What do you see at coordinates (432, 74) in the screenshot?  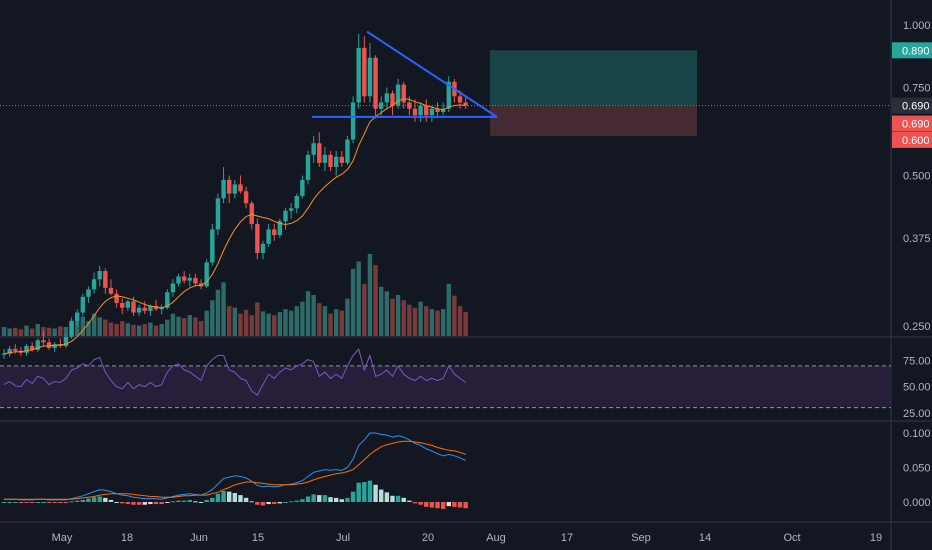 I see `triangle-resistance-line` at bounding box center [432, 74].